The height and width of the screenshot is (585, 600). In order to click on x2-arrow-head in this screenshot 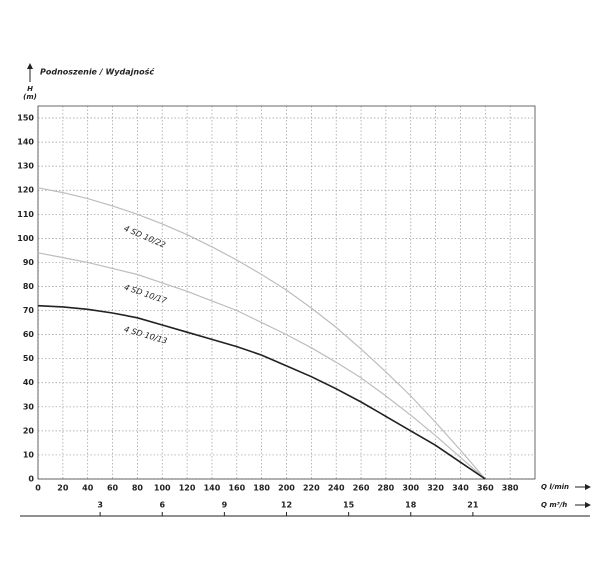, I will do `click(588, 505)`.